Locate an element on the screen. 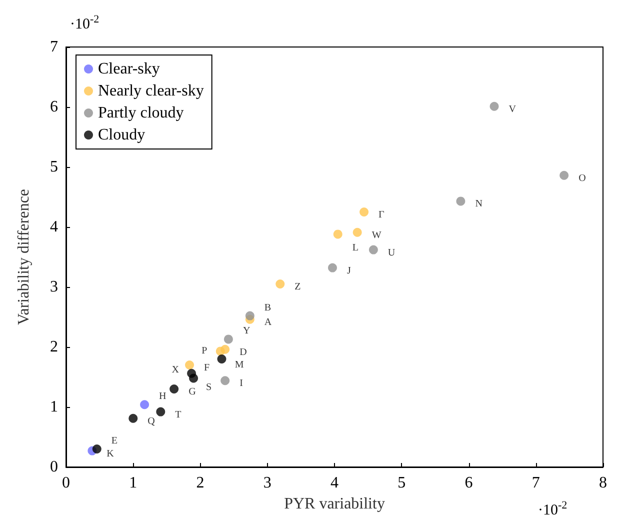 The image size is (618, 529). data-label: A is located at coordinates (268, 322).